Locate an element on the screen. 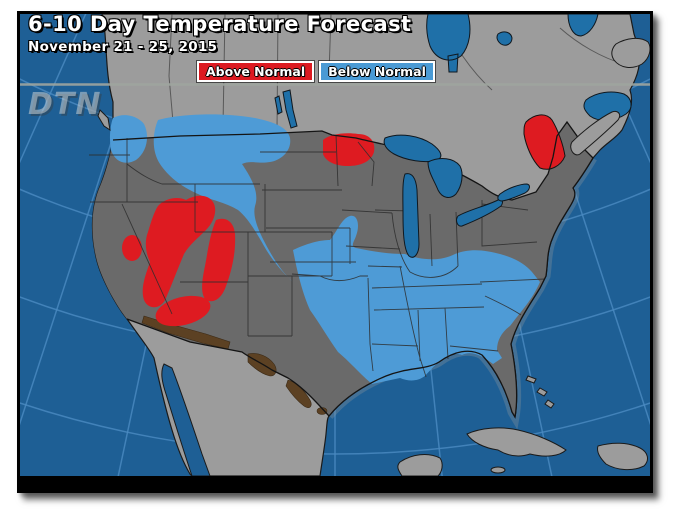  page-title: 6-10 Day Temperature Forecast is located at coordinates (220, 24).